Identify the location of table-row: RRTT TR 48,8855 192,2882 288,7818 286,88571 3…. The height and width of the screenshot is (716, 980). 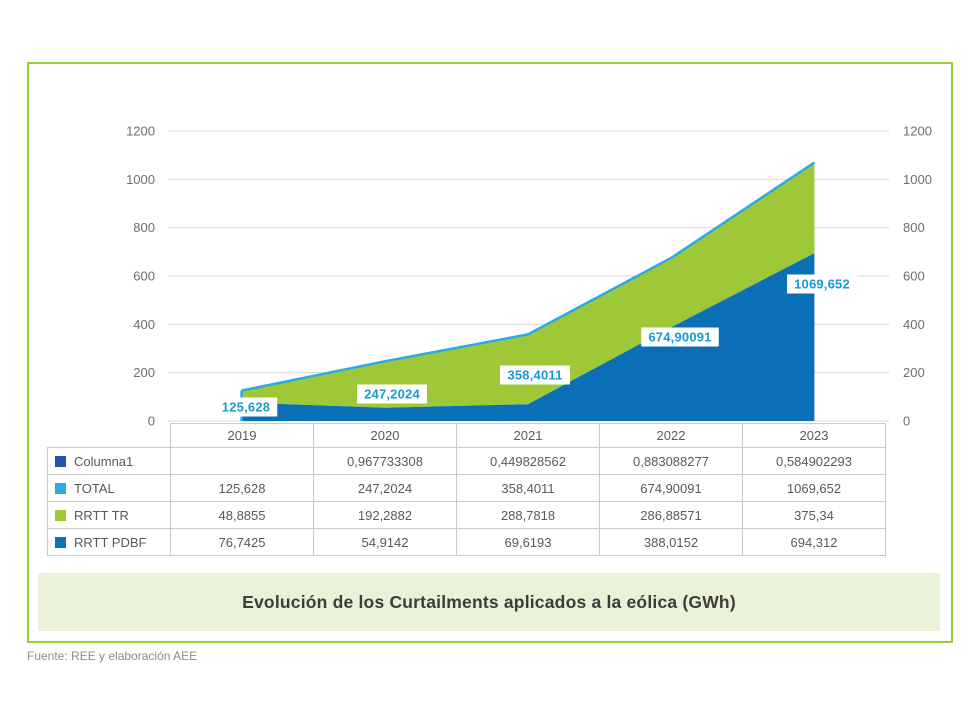
(466, 515).